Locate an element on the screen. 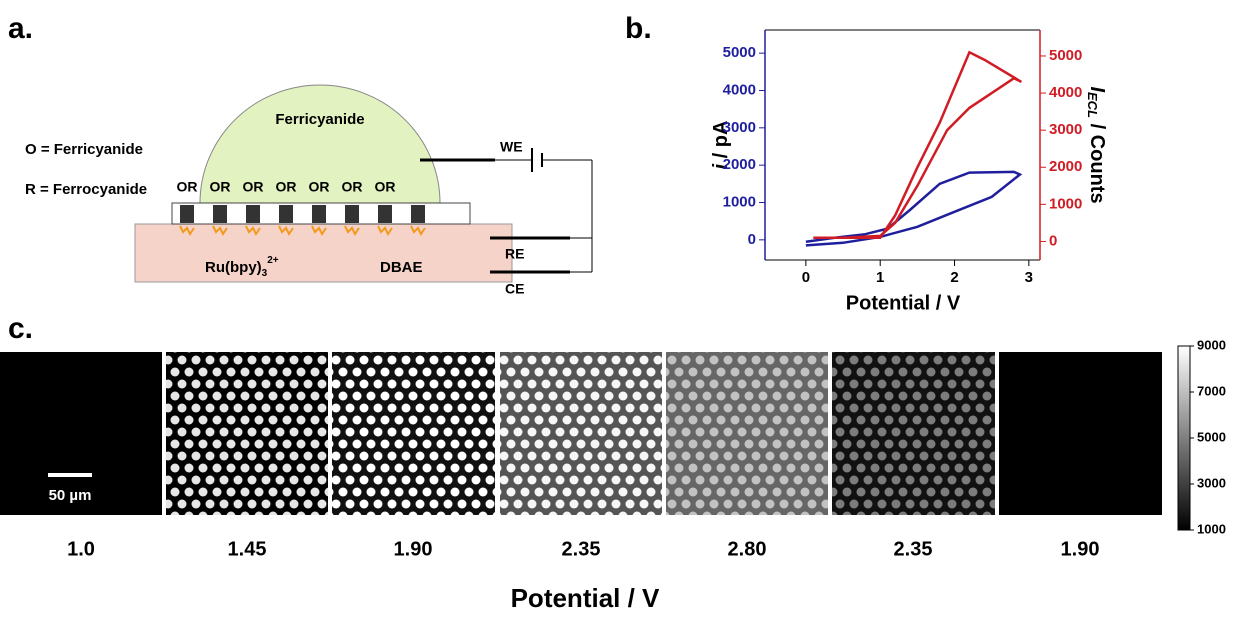 This screenshot has width=1239, height=620. scale-bar-label: 50 µm is located at coordinates (70, 495).